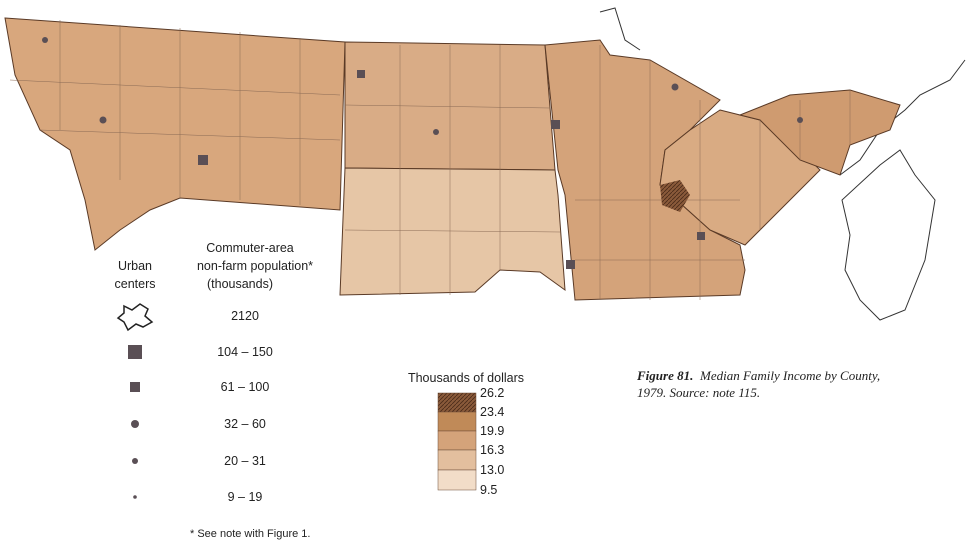  Describe the element at coordinates (698, 392) in the screenshot. I see `caption-text: 1979. Source: note 115.` at that location.